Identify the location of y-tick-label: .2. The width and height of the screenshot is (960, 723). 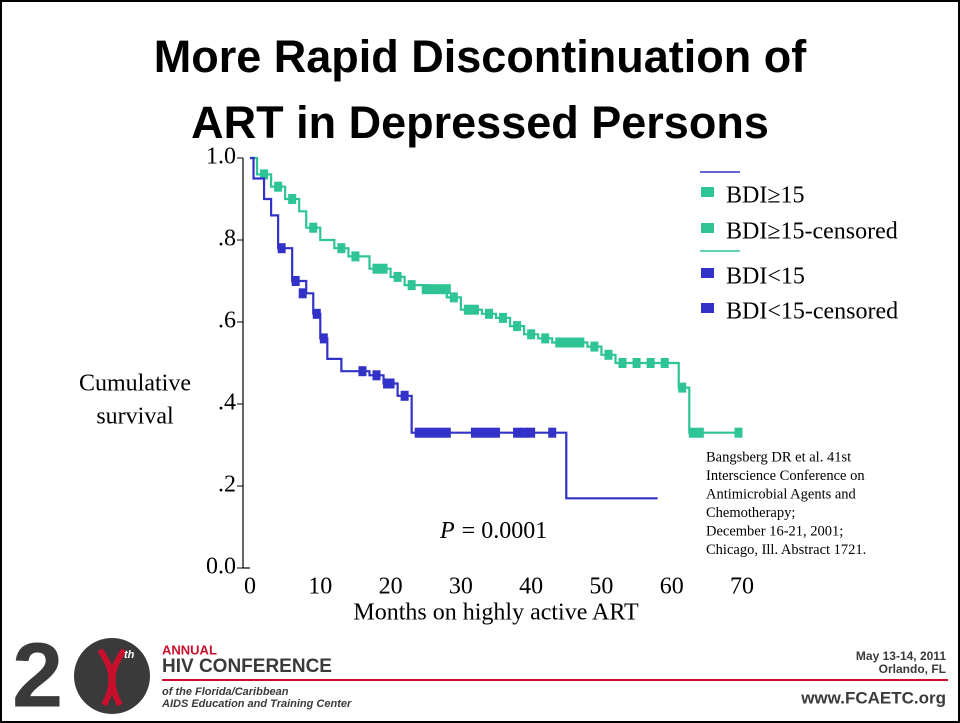
(227, 485).